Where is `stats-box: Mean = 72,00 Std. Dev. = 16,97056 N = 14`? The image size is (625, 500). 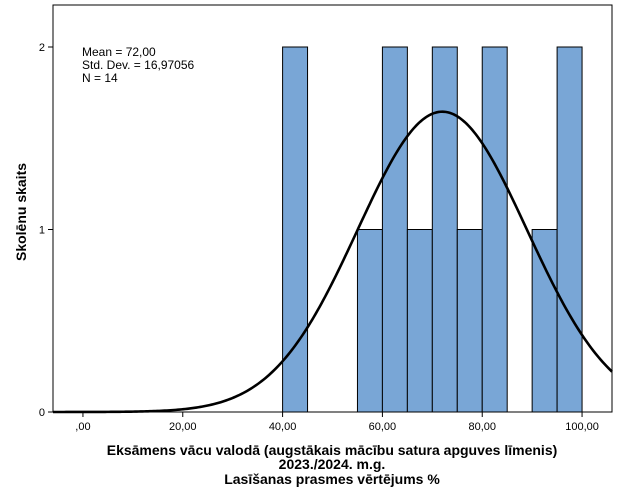
stats-box: Mean = 72,00 Std. Dev. = 16,97056 N = 14 is located at coordinates (138, 65).